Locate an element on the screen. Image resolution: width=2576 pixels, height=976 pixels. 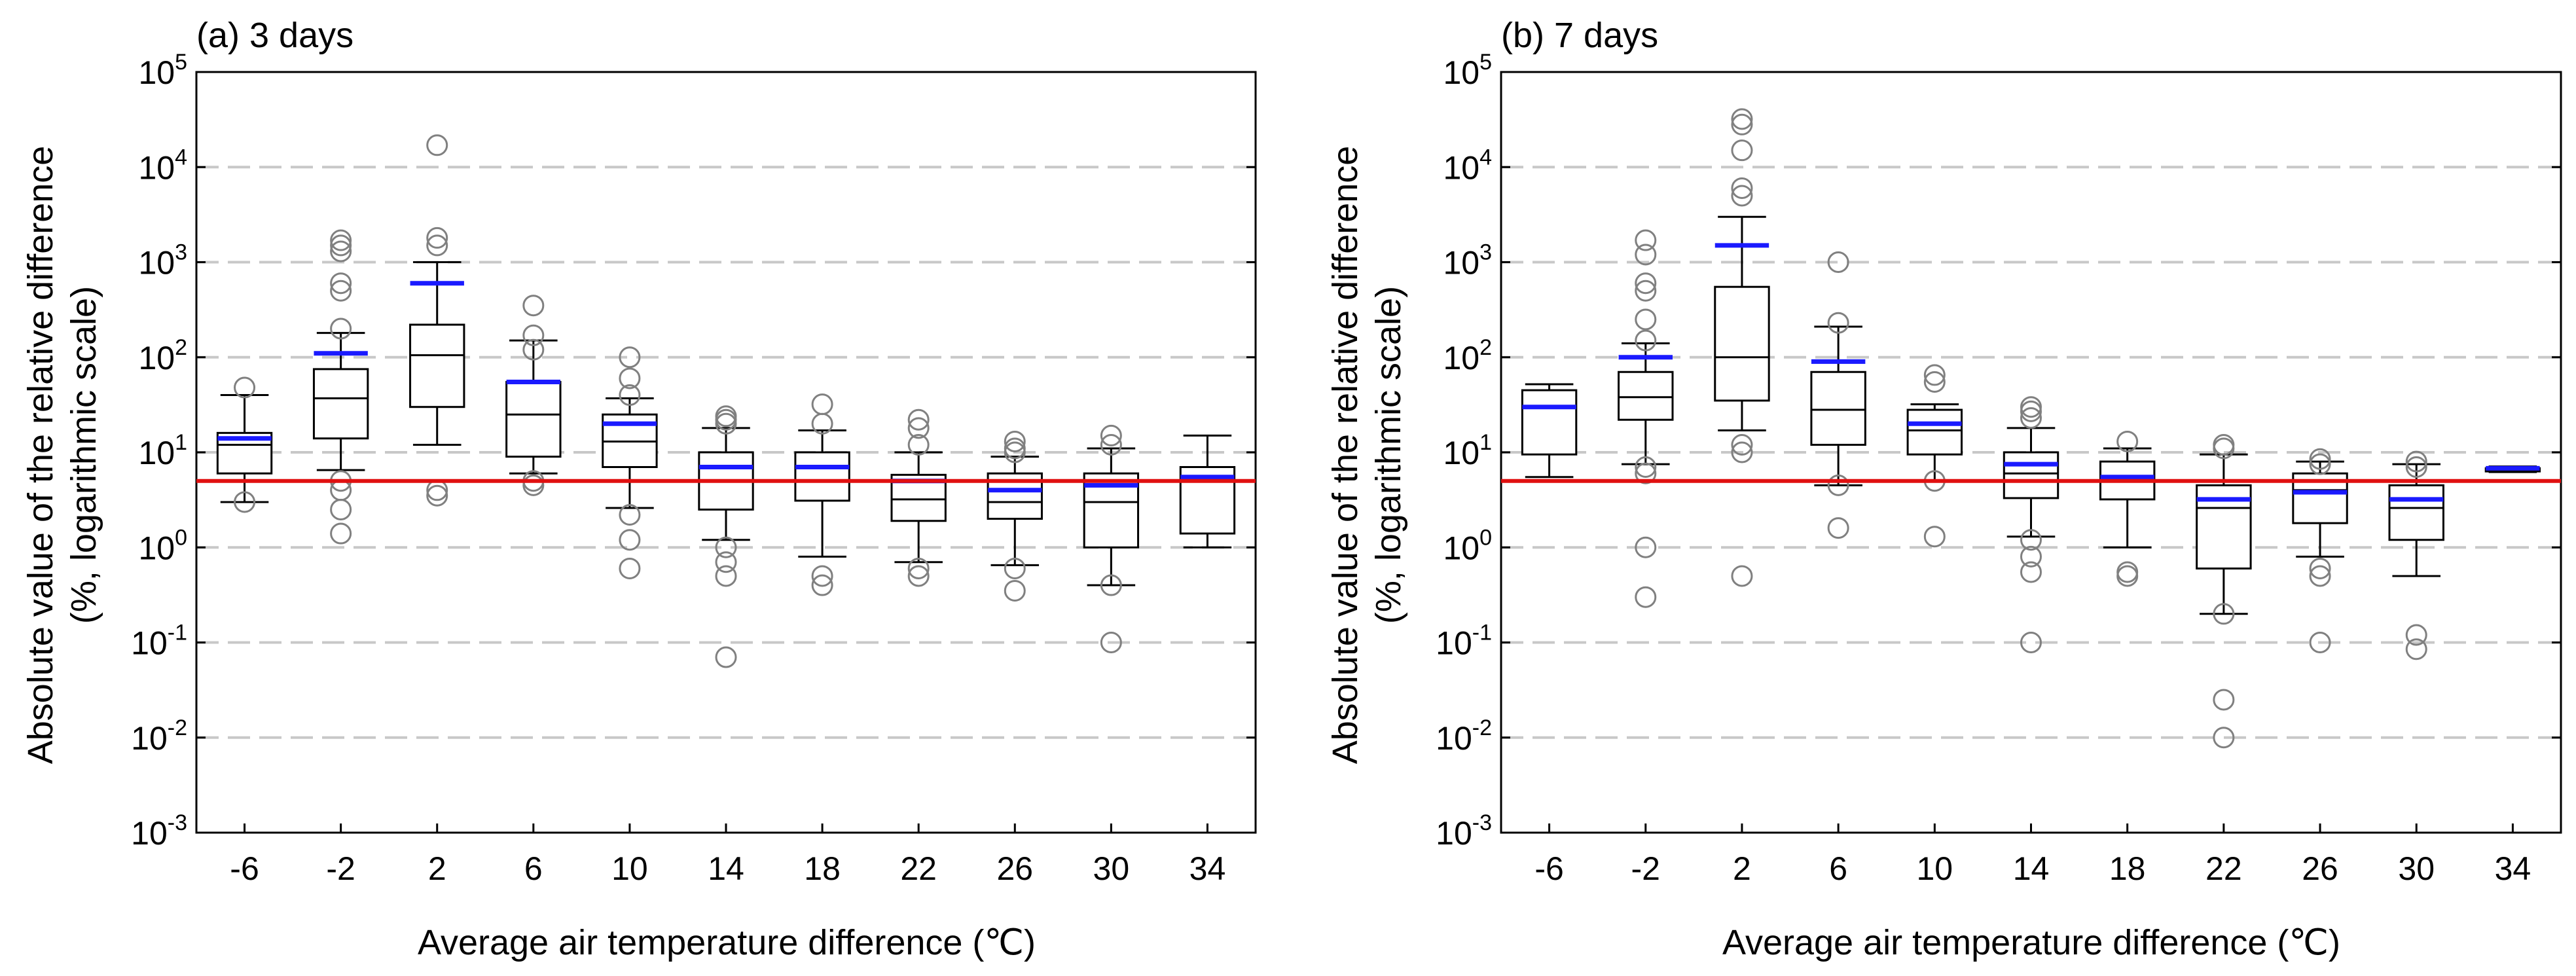
panel-a-ytick-label: 10⁰ is located at coordinates (162, 545).